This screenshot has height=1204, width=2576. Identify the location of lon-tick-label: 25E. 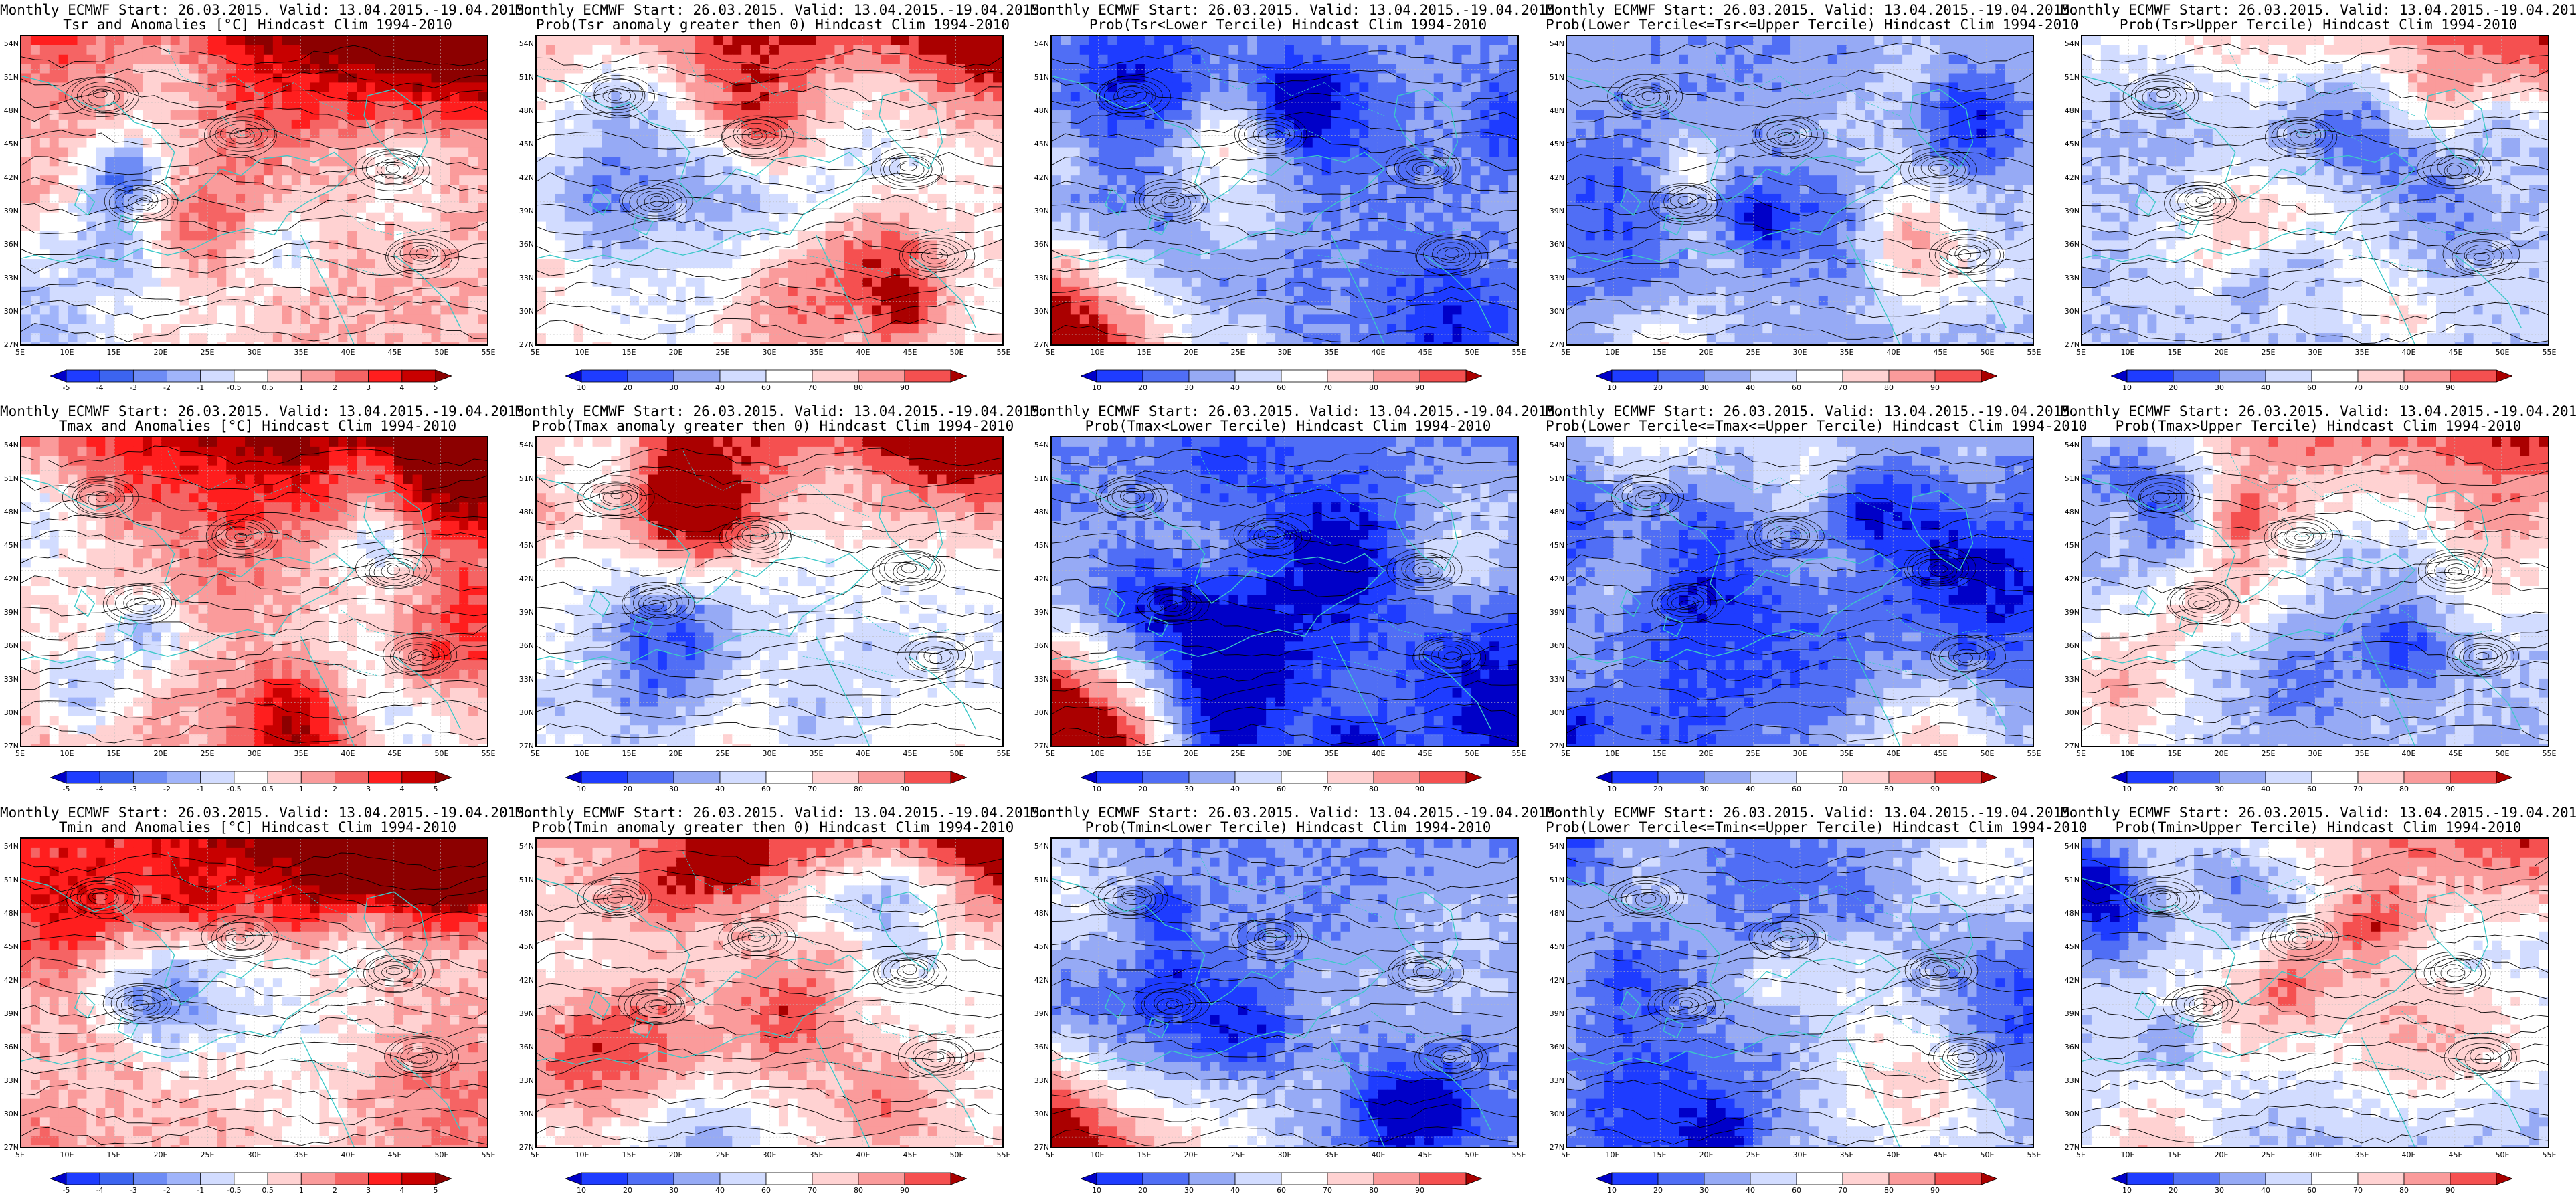
(1753, 352).